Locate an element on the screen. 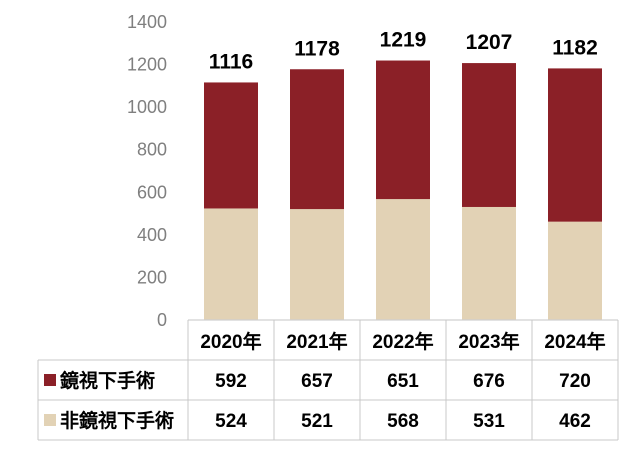  data-table-value: 568 is located at coordinates (403, 421).